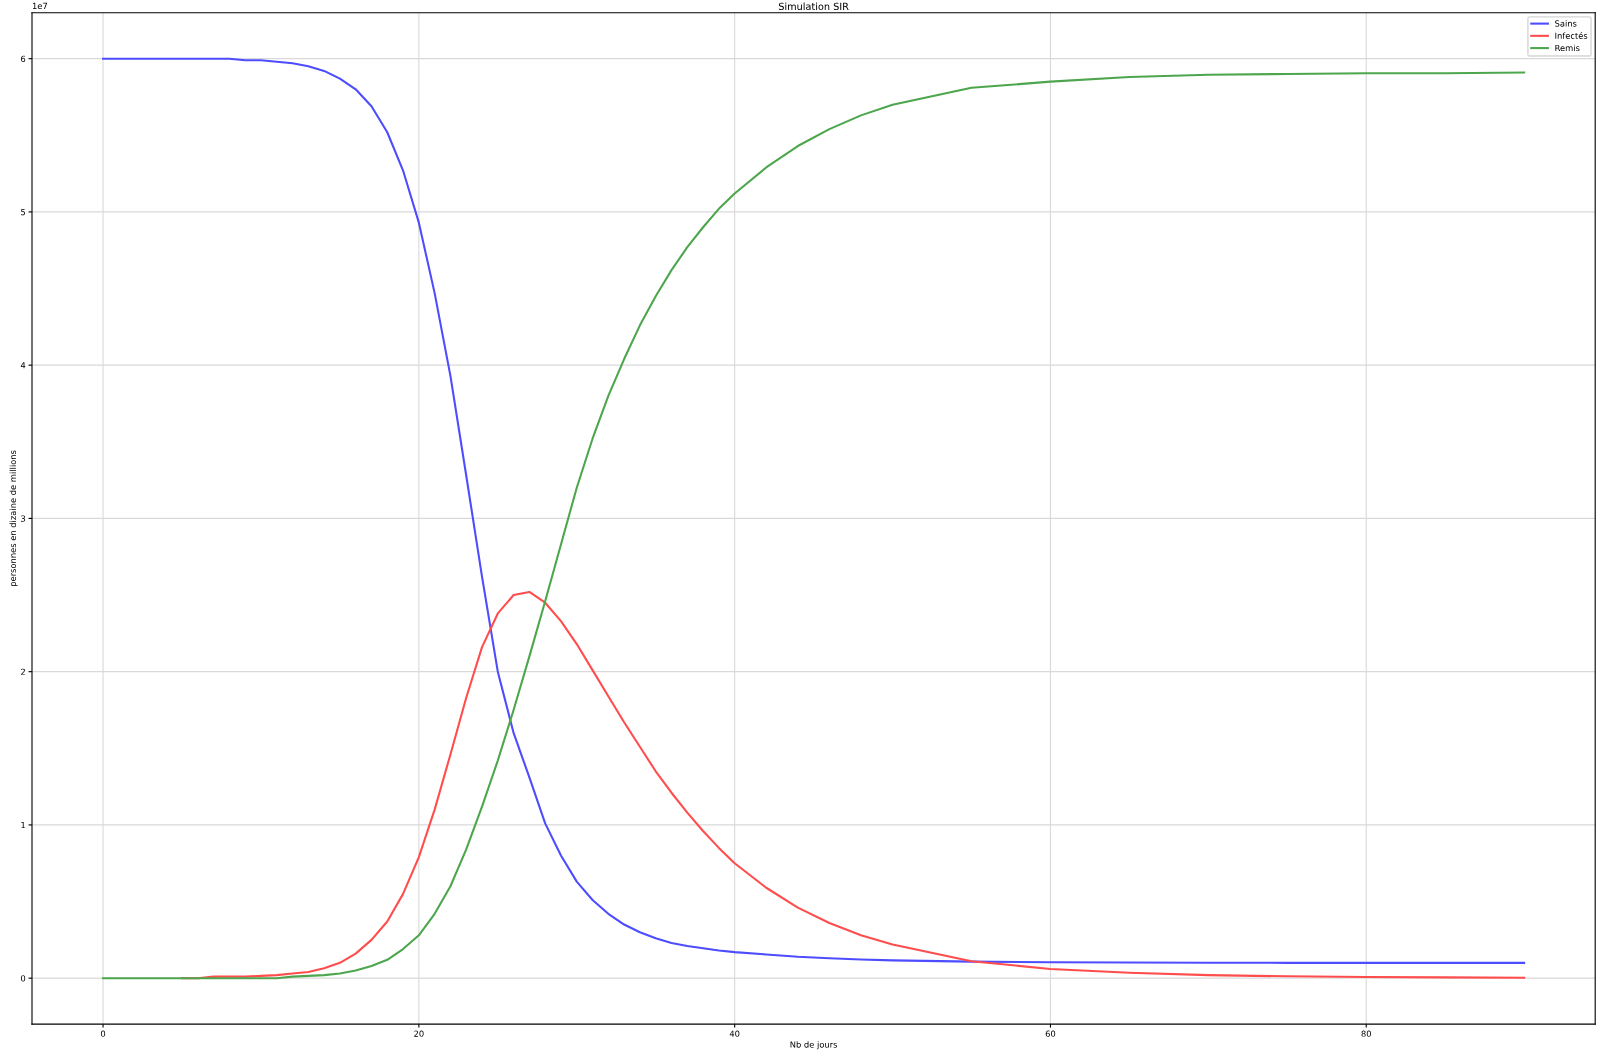 Image resolution: width=1600 pixels, height=1058 pixels. What do you see at coordinates (103, 1033) in the screenshot?
I see `x-tick-label: 0` at bounding box center [103, 1033].